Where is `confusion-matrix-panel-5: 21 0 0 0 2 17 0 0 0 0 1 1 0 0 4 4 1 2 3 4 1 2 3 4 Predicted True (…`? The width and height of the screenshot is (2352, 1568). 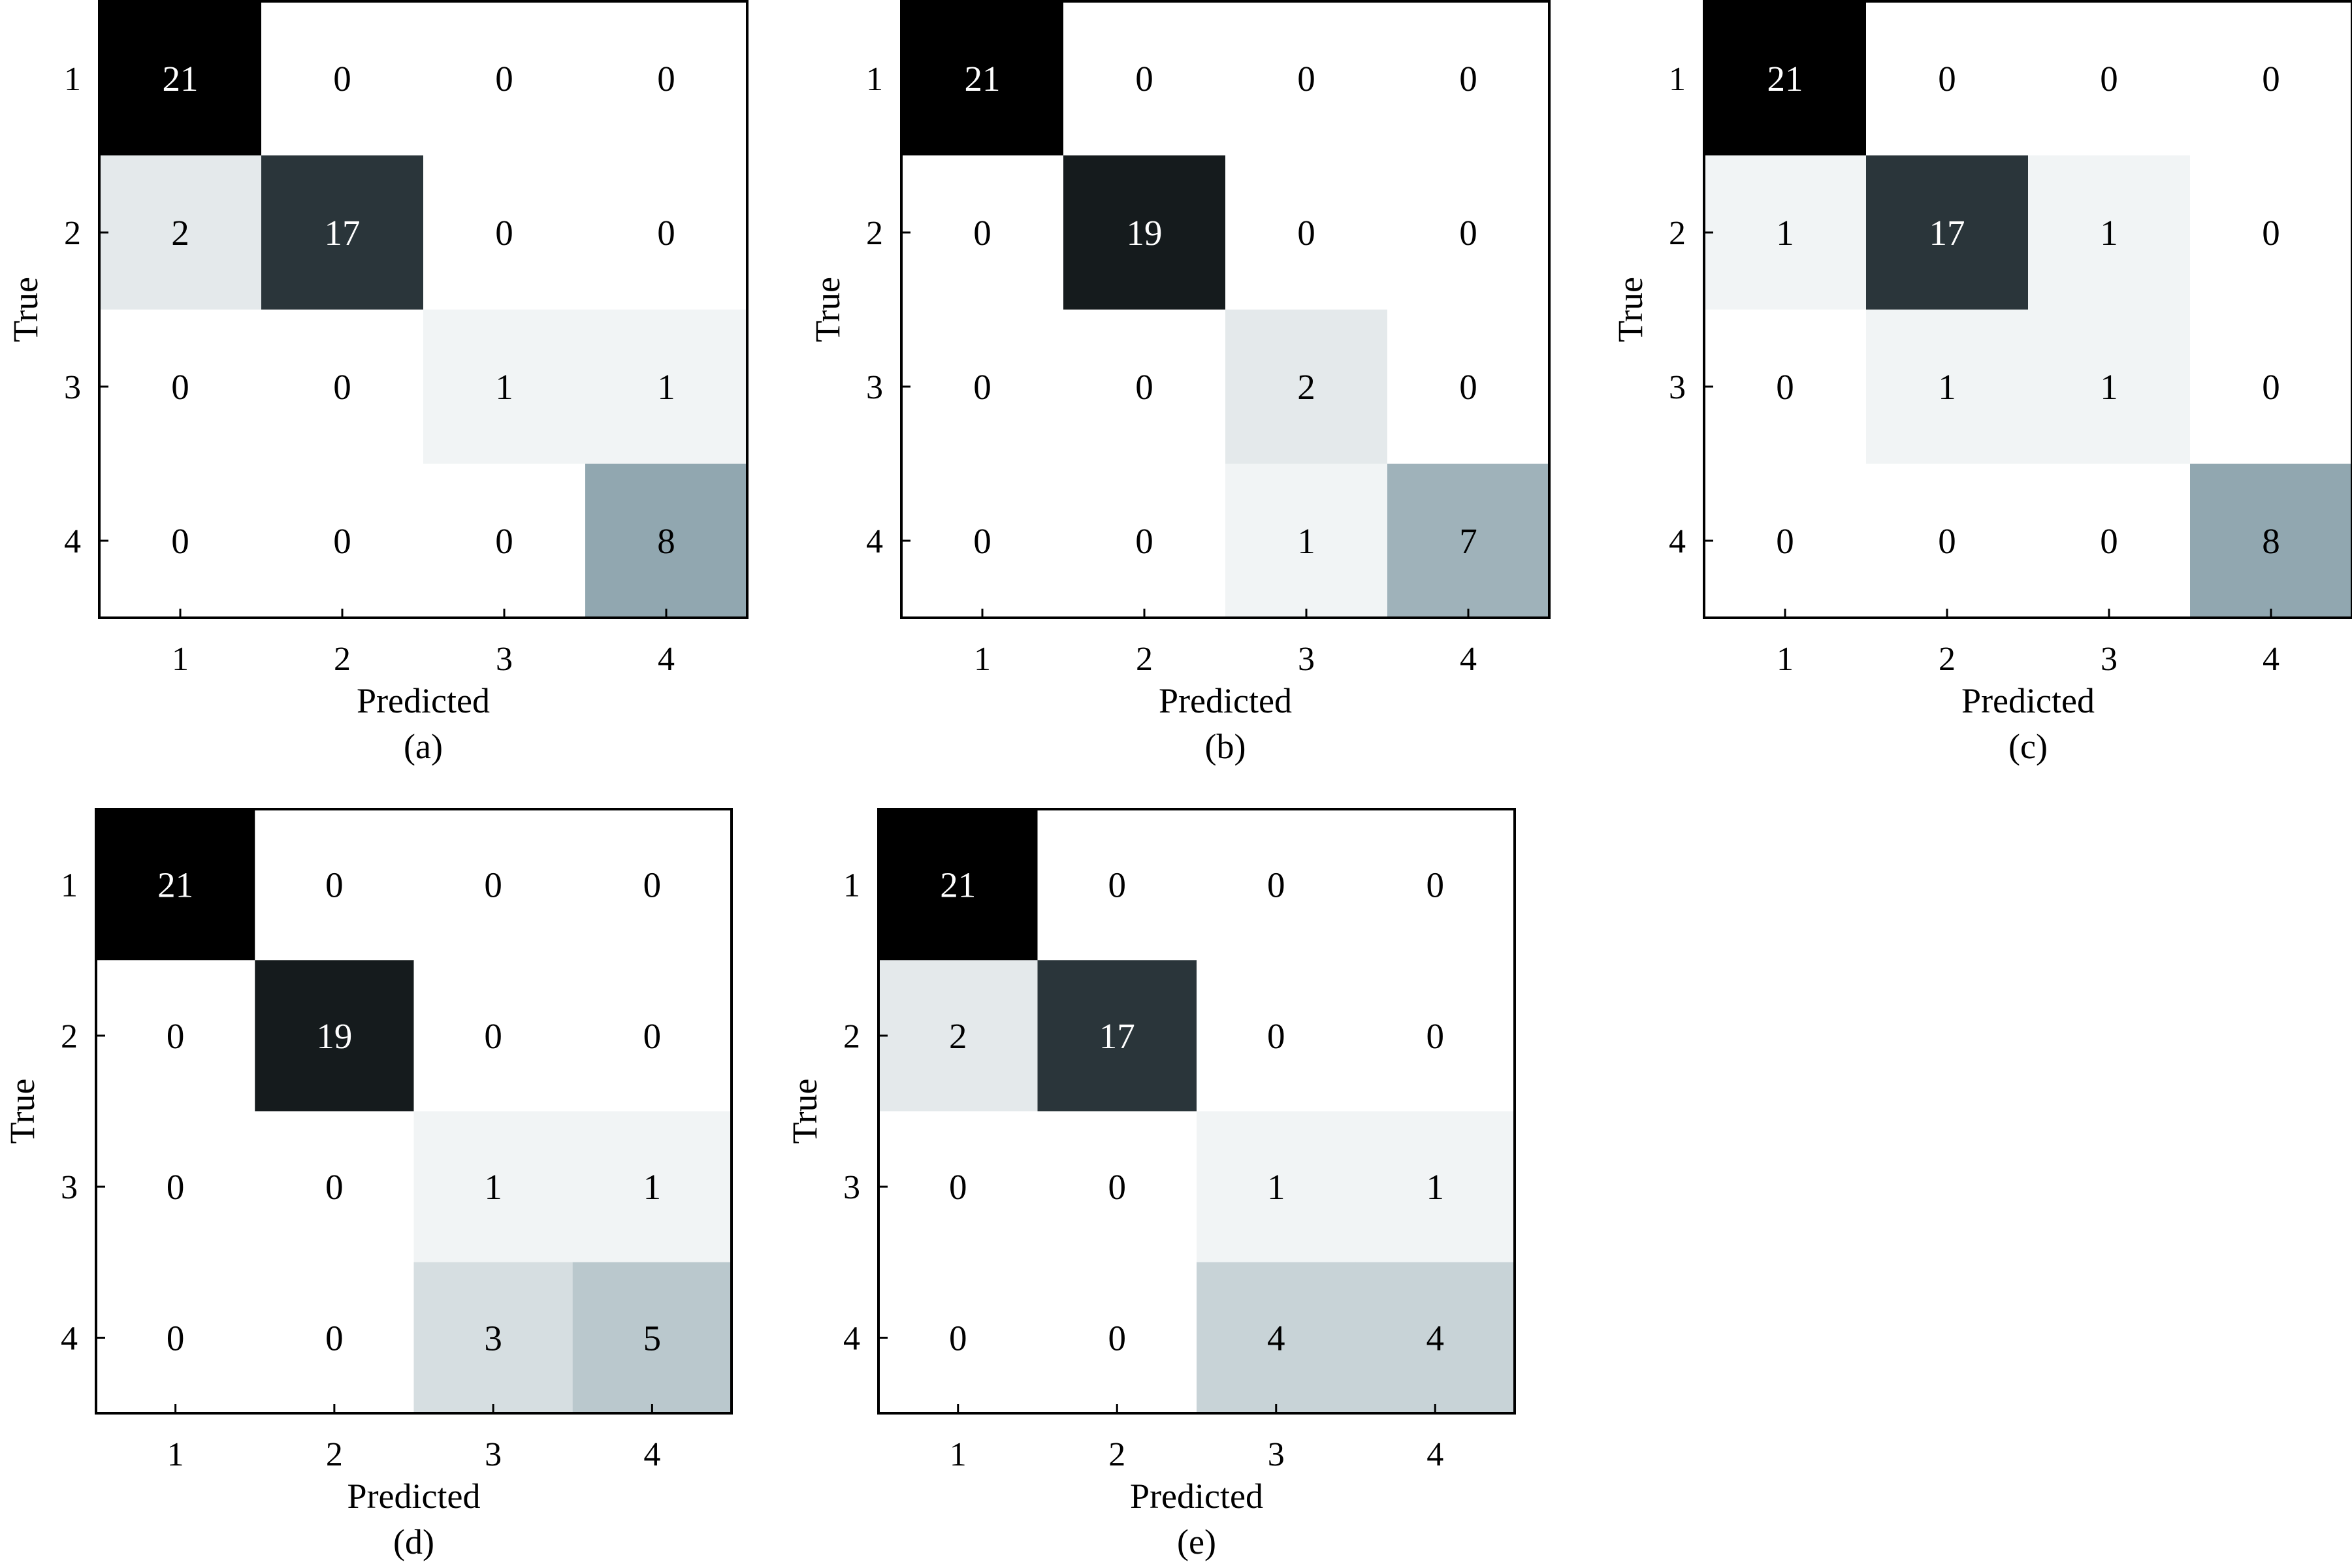 confusion-matrix-panel-5: 21 0 0 0 2 17 0 0 0 0 1 1 0 0 4 4 1 2 3 4 1 2 3 4 Predicted True (… is located at coordinates (1150, 1184).